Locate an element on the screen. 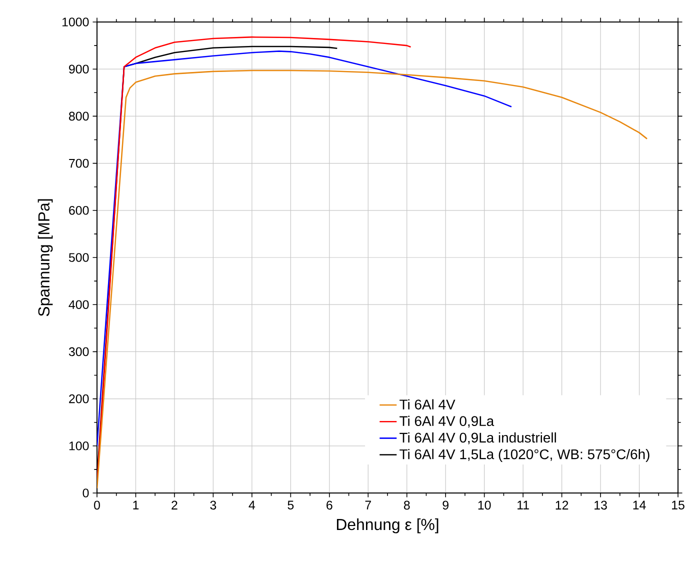  y-axis-title: Spannung [MPa] is located at coordinates (45, 257).